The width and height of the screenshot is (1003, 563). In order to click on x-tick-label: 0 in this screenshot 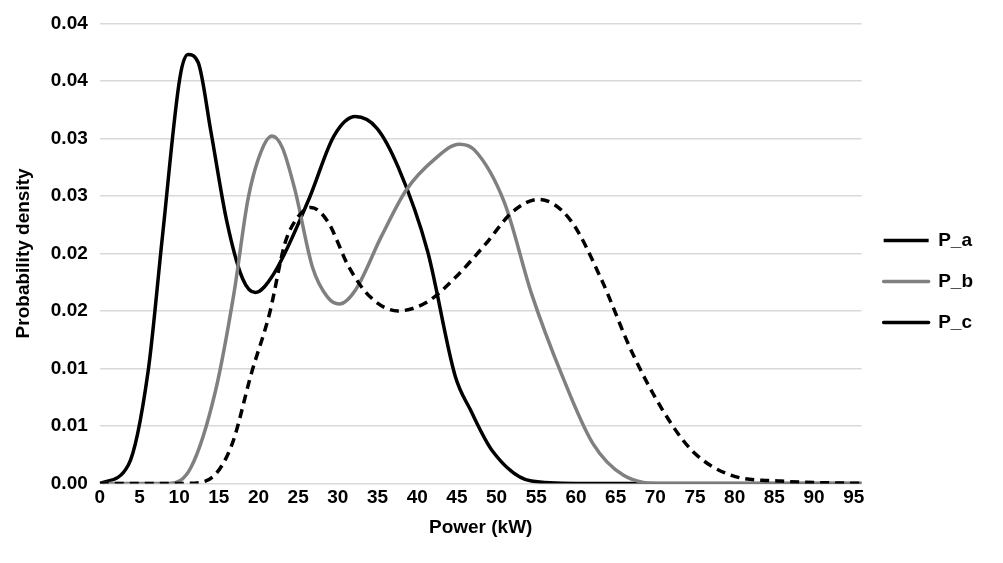, I will do `click(100, 497)`.